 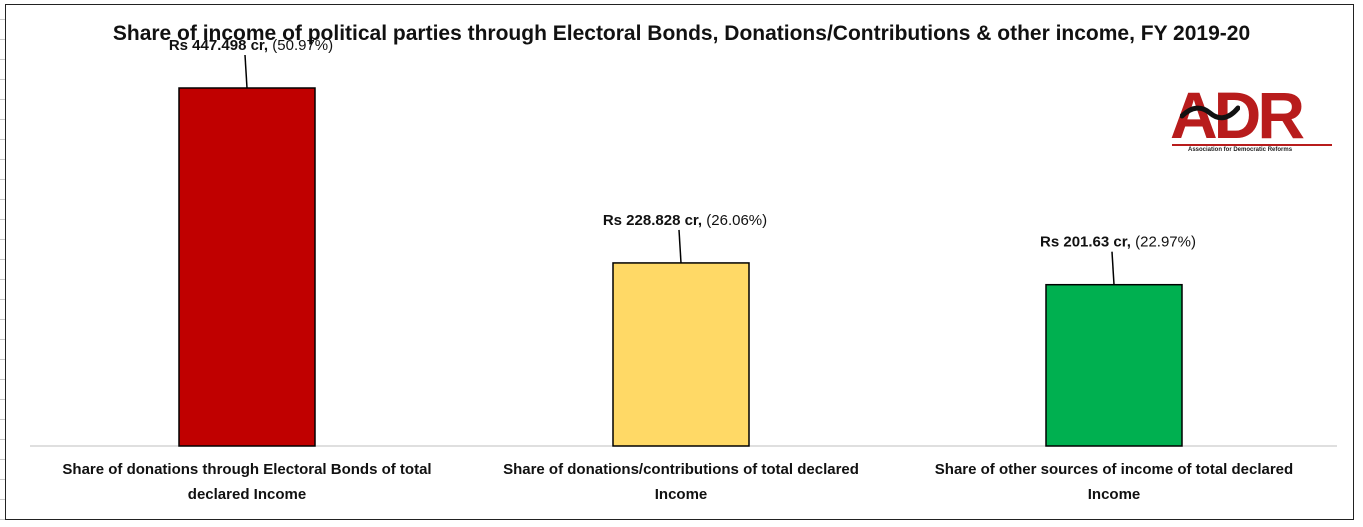 I want to click on data-label-percent: (22.97%), so click(x=1163, y=242).